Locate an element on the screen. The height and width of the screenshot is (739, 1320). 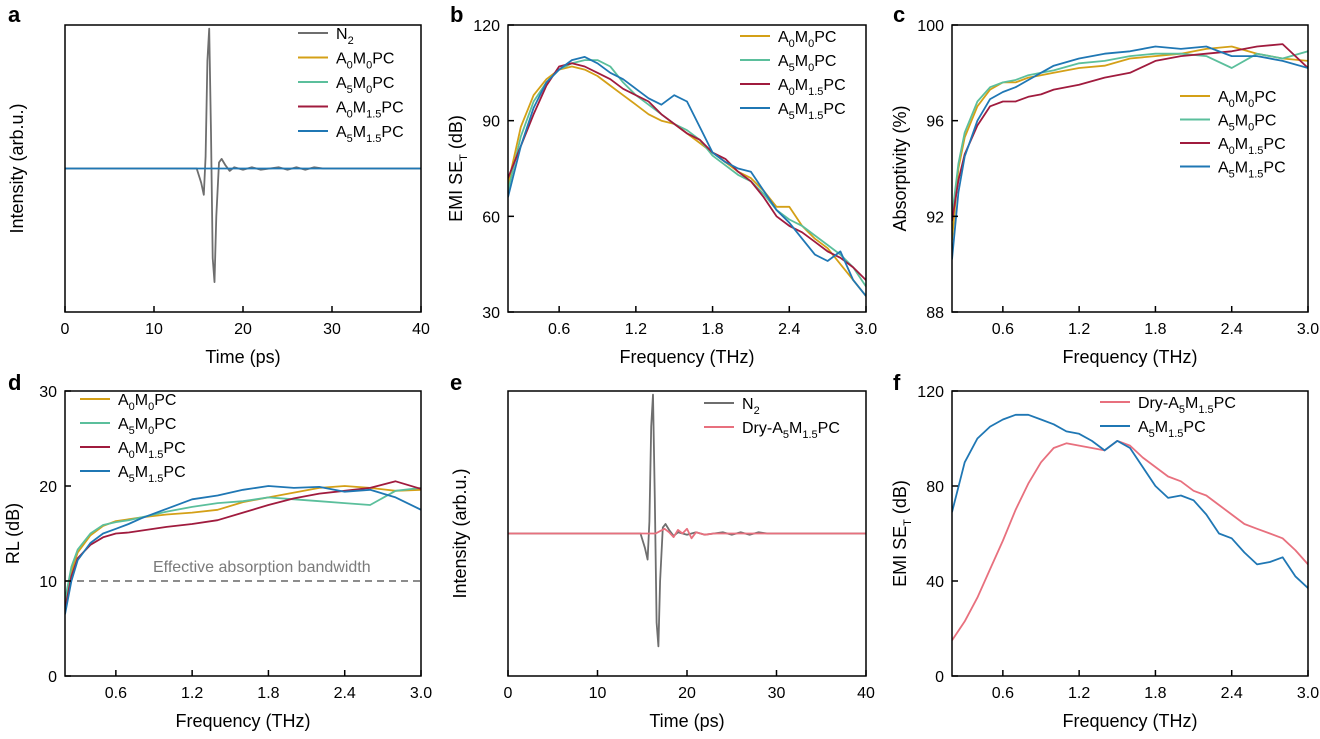
series-line-A0M0PC is located at coordinates (243, 545).